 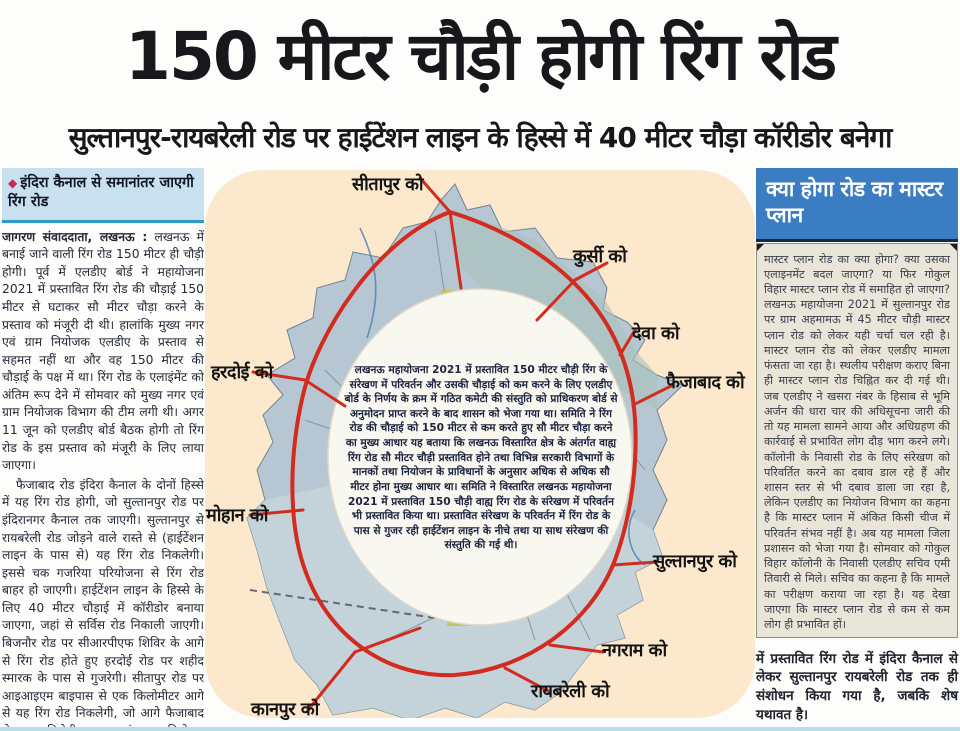 What do you see at coordinates (695, 561) in the screenshot?
I see `map-label-sultanpur: सुल्तानपुर को` at bounding box center [695, 561].